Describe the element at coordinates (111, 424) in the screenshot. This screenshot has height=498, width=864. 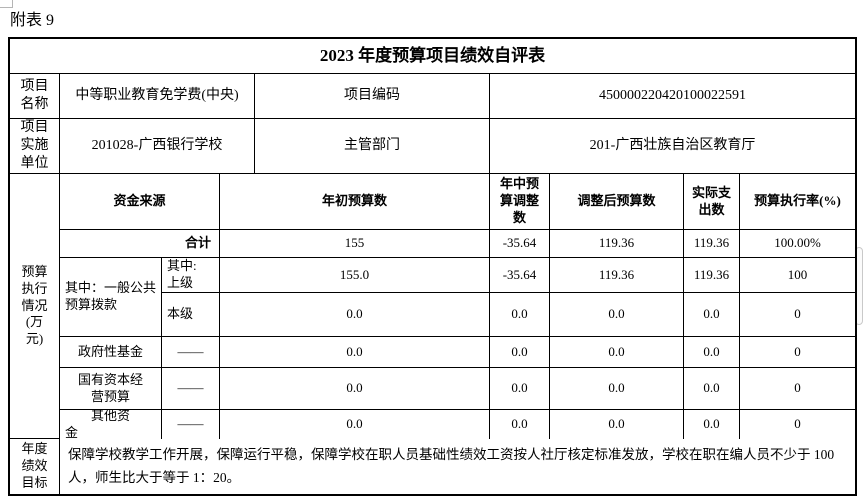
I see `other-funds-label: 其他资 金` at that location.